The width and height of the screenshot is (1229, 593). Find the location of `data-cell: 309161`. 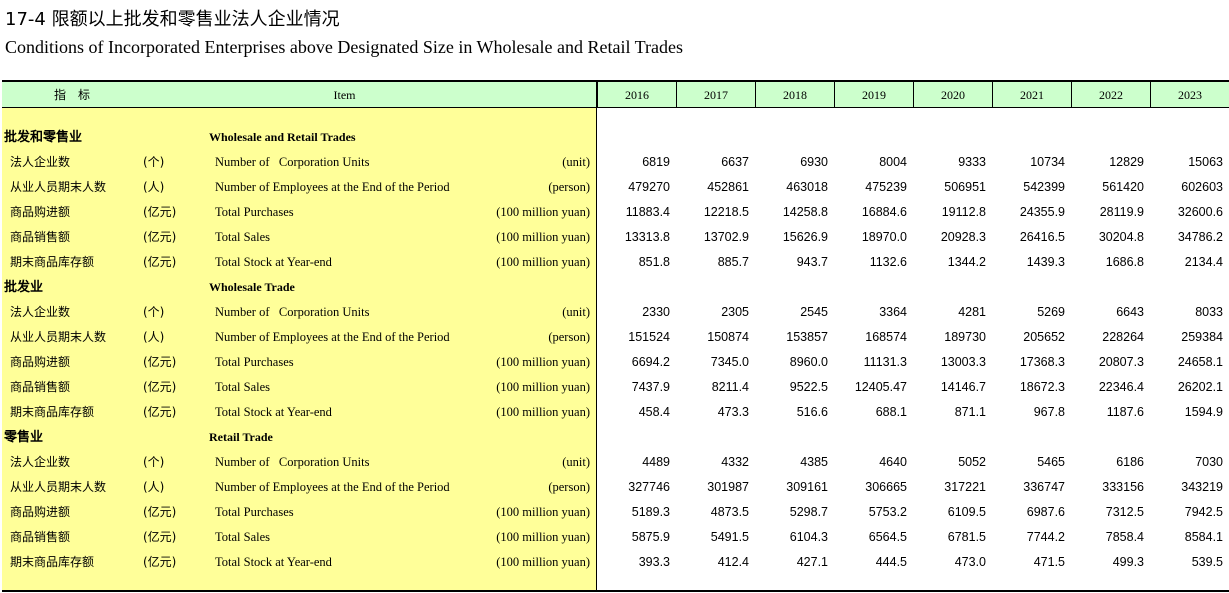

data-cell: 309161 is located at coordinates (807, 487).